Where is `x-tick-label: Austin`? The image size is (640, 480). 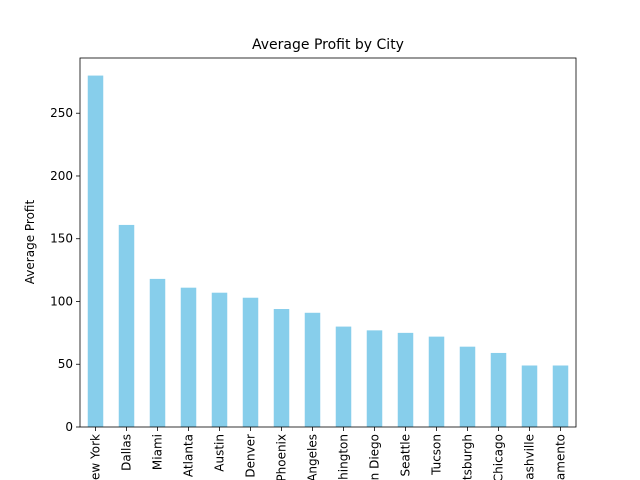 x-tick-label: Austin is located at coordinates (220, 453).